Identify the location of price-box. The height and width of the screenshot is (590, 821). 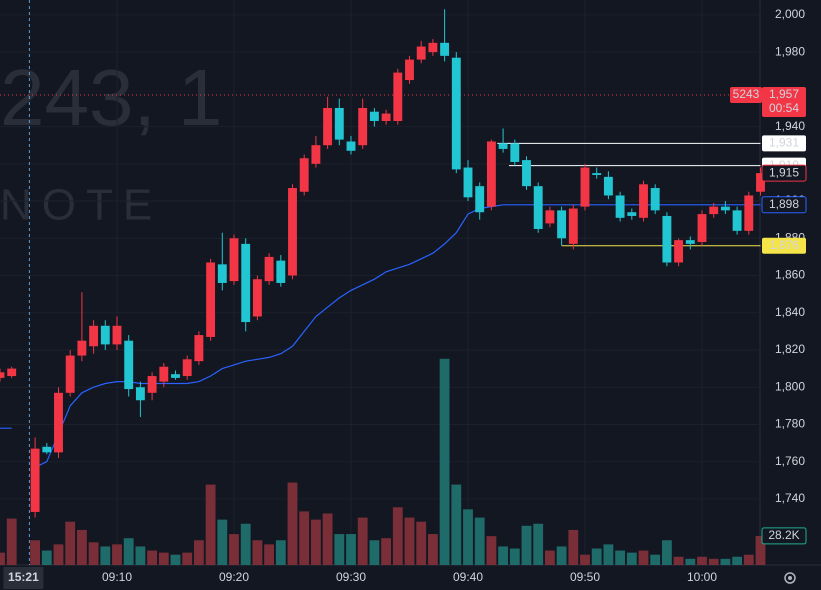
(784, 101).